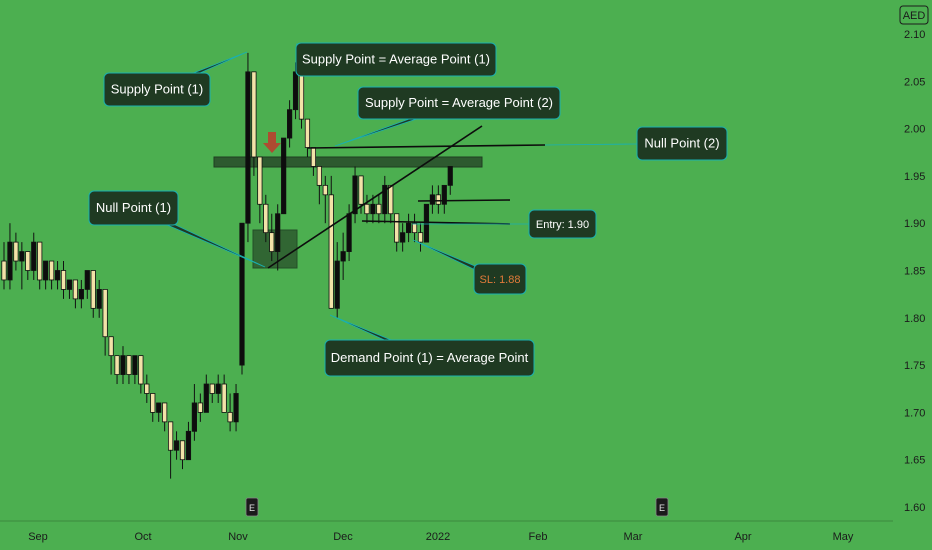 This screenshot has width=932, height=550. I want to click on callout-label: Null Point (2), so click(681, 143).